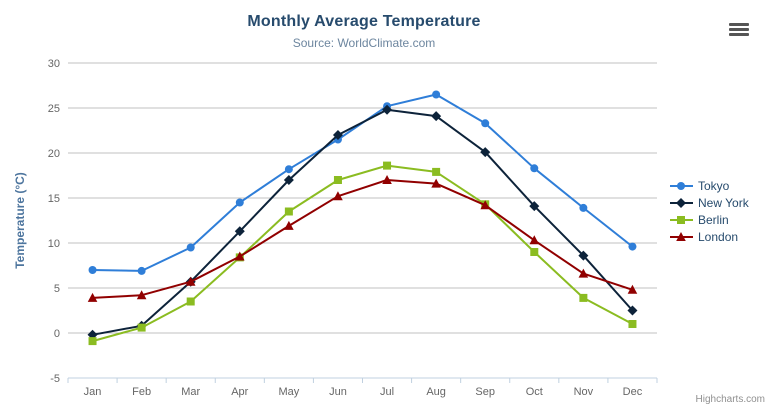  What do you see at coordinates (362, 380) in the screenshot?
I see `x-axis` at bounding box center [362, 380].